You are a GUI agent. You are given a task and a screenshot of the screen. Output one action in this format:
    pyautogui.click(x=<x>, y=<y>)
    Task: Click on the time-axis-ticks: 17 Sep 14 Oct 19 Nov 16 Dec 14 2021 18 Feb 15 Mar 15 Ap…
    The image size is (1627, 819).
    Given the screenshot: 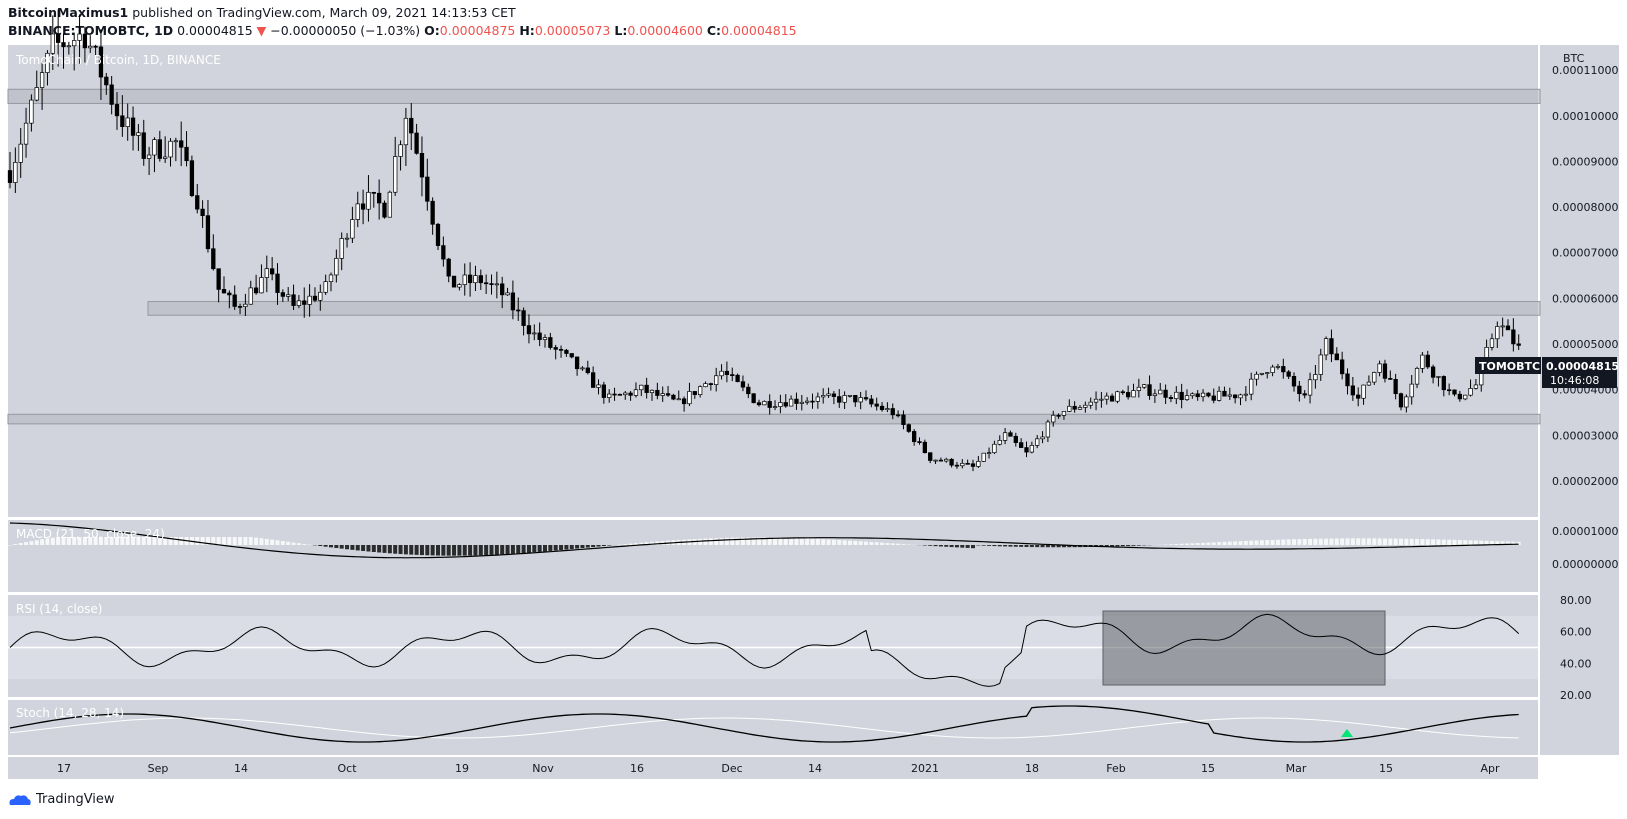 What is the action you would take?
    pyautogui.click(x=778, y=768)
    